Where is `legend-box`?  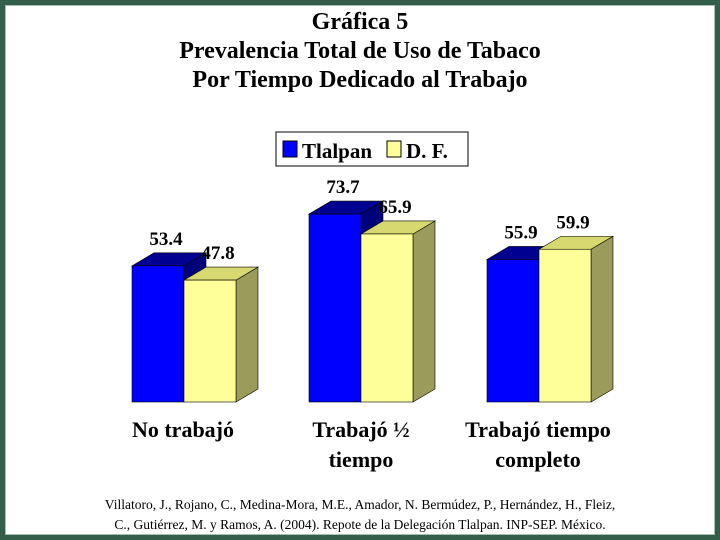 legend-box is located at coordinates (372, 149).